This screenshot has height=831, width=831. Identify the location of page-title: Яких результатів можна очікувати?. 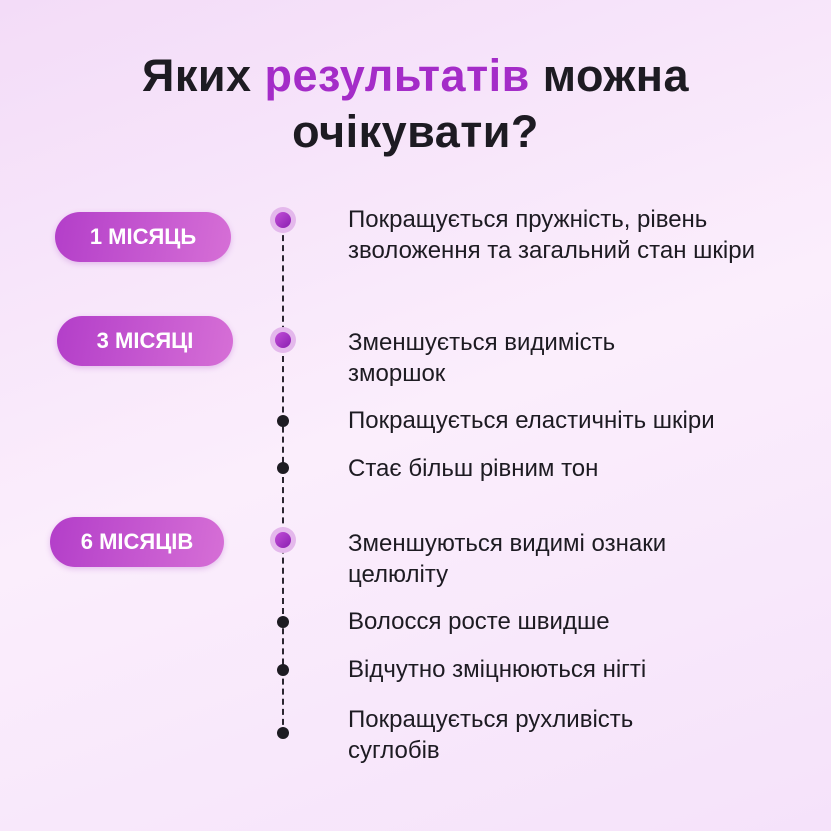
(415, 104).